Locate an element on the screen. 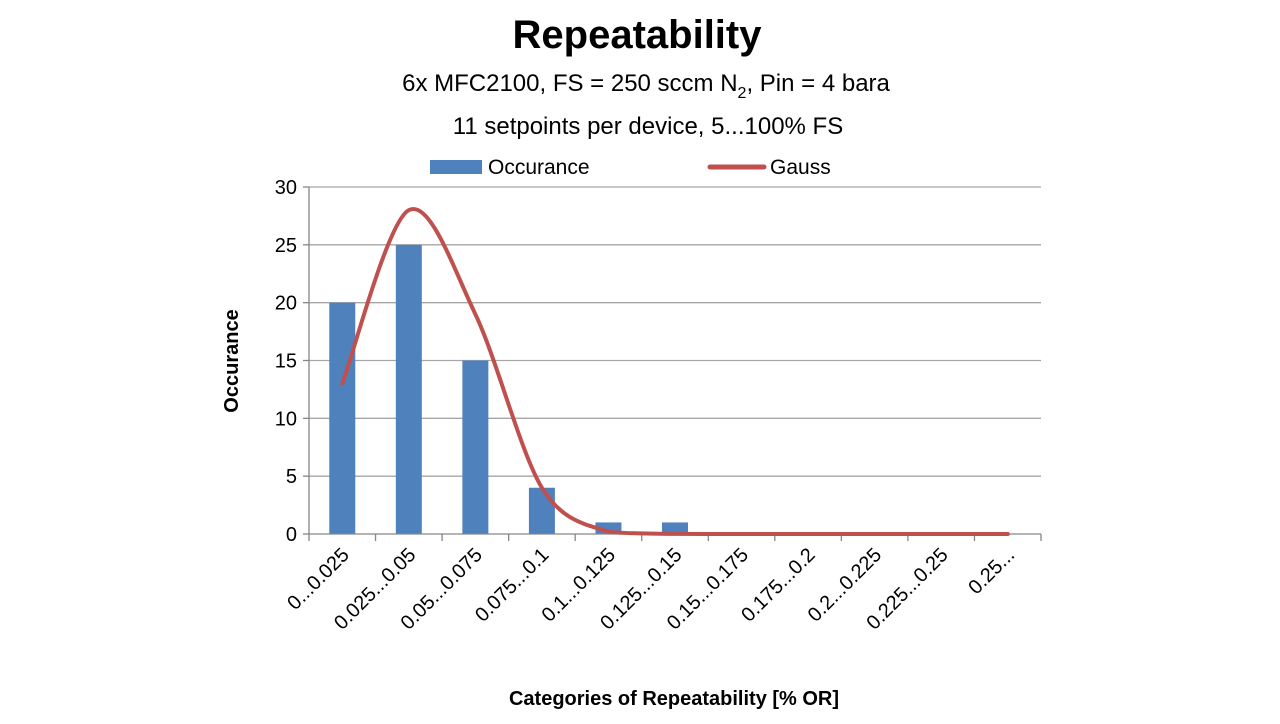 This screenshot has width=1280, height=724. chart-subtitle-line2: 11 setpoints per device, 5...100% FS is located at coordinates (648, 126).